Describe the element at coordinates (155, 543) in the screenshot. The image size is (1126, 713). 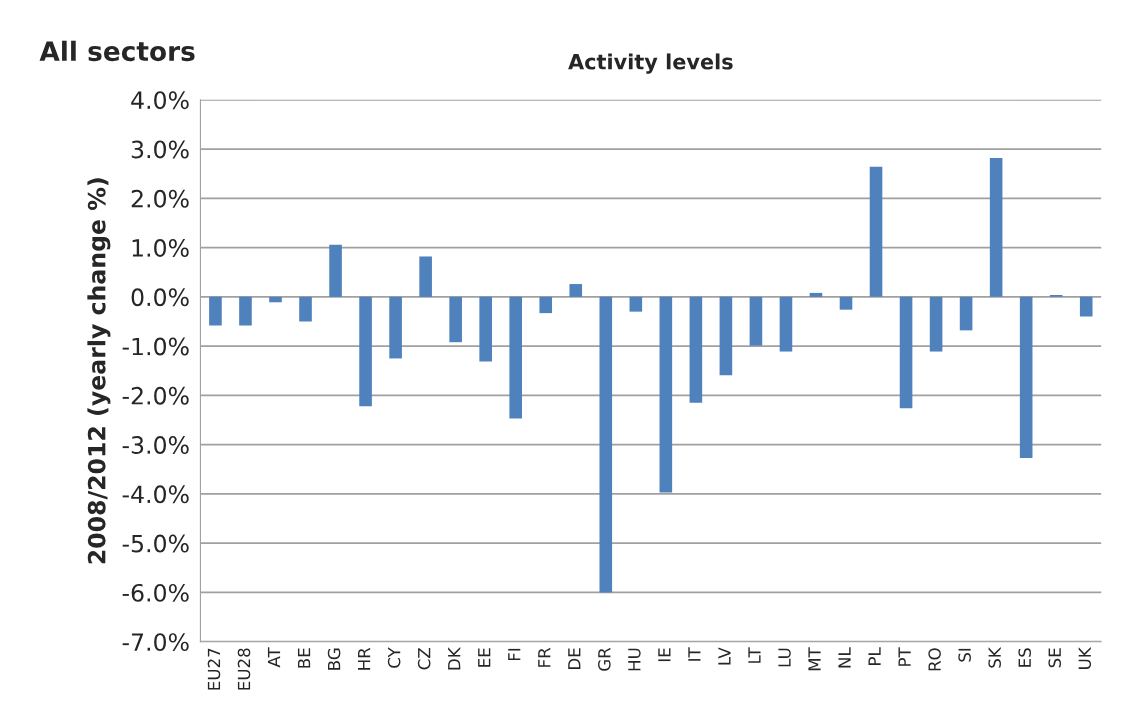
I see `y-tick-label: -5.0%` at that location.